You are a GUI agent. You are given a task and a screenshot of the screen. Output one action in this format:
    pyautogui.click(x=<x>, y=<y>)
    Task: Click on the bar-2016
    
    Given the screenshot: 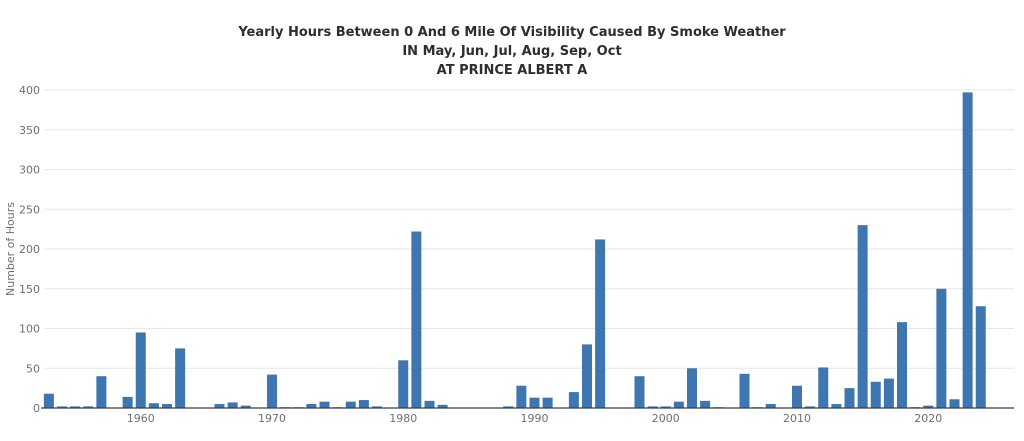 What is the action you would take?
    pyautogui.click(x=875, y=394)
    